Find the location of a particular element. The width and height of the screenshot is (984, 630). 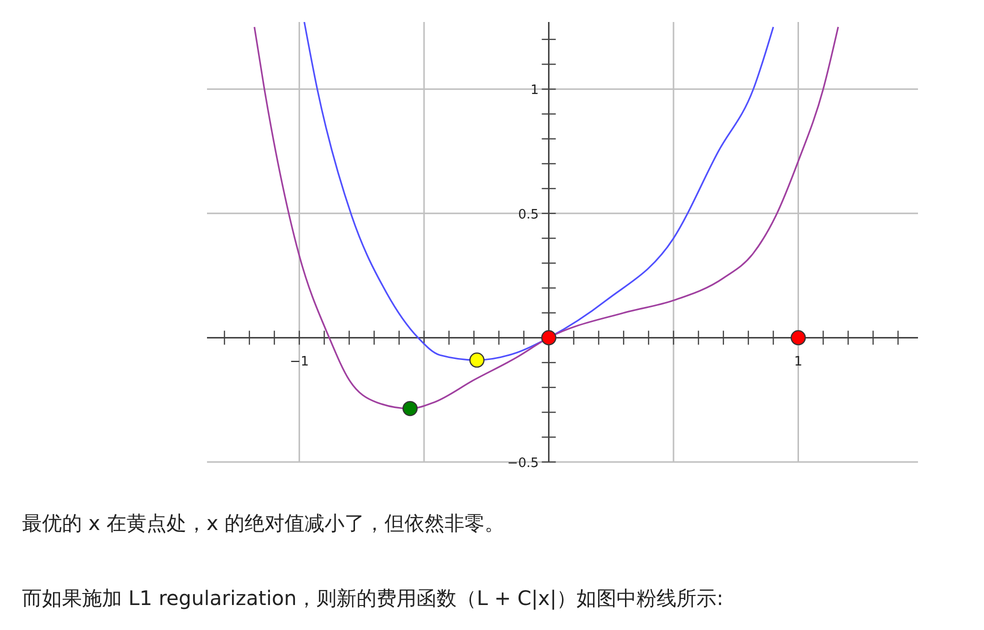

y-tick-label: 0.5 is located at coordinates (528, 214).